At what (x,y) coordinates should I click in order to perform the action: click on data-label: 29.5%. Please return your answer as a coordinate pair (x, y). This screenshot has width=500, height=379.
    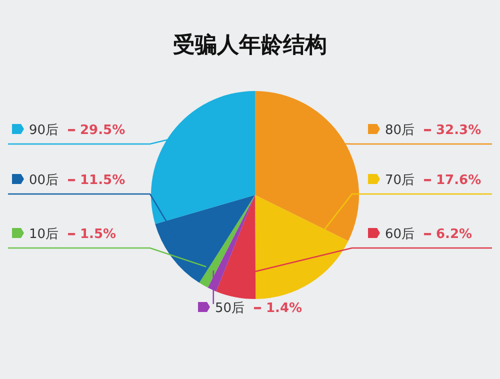
    Looking at the image, I should click on (103, 130).